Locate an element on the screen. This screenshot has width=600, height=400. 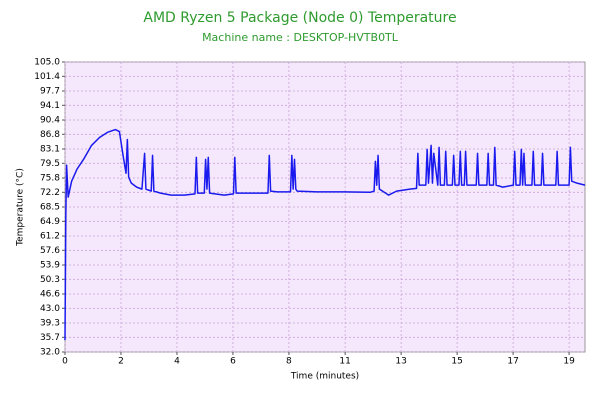
y-tick-label: 46.6 is located at coordinates (50, 295).